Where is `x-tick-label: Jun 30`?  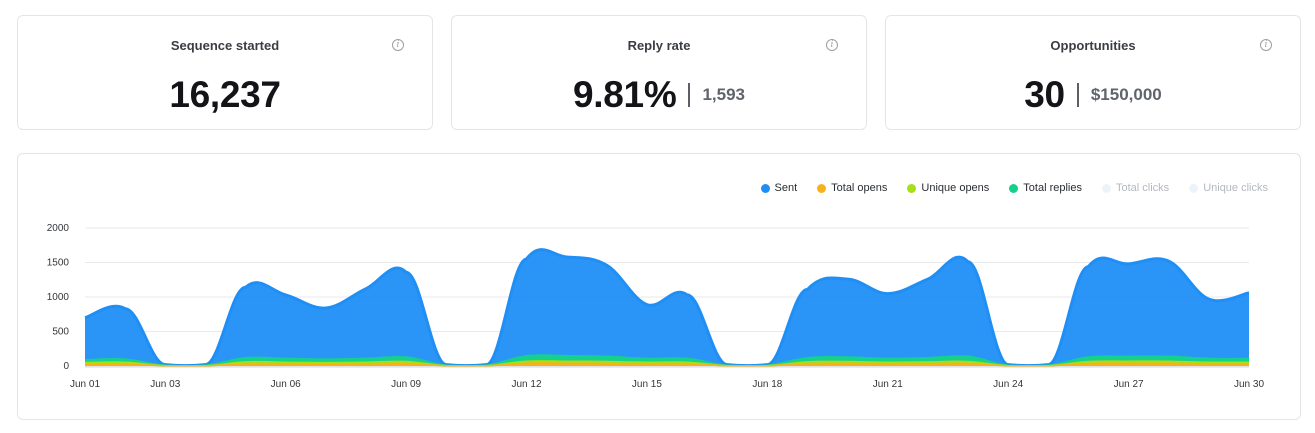 x-tick-label: Jun 30 is located at coordinates (1249, 384).